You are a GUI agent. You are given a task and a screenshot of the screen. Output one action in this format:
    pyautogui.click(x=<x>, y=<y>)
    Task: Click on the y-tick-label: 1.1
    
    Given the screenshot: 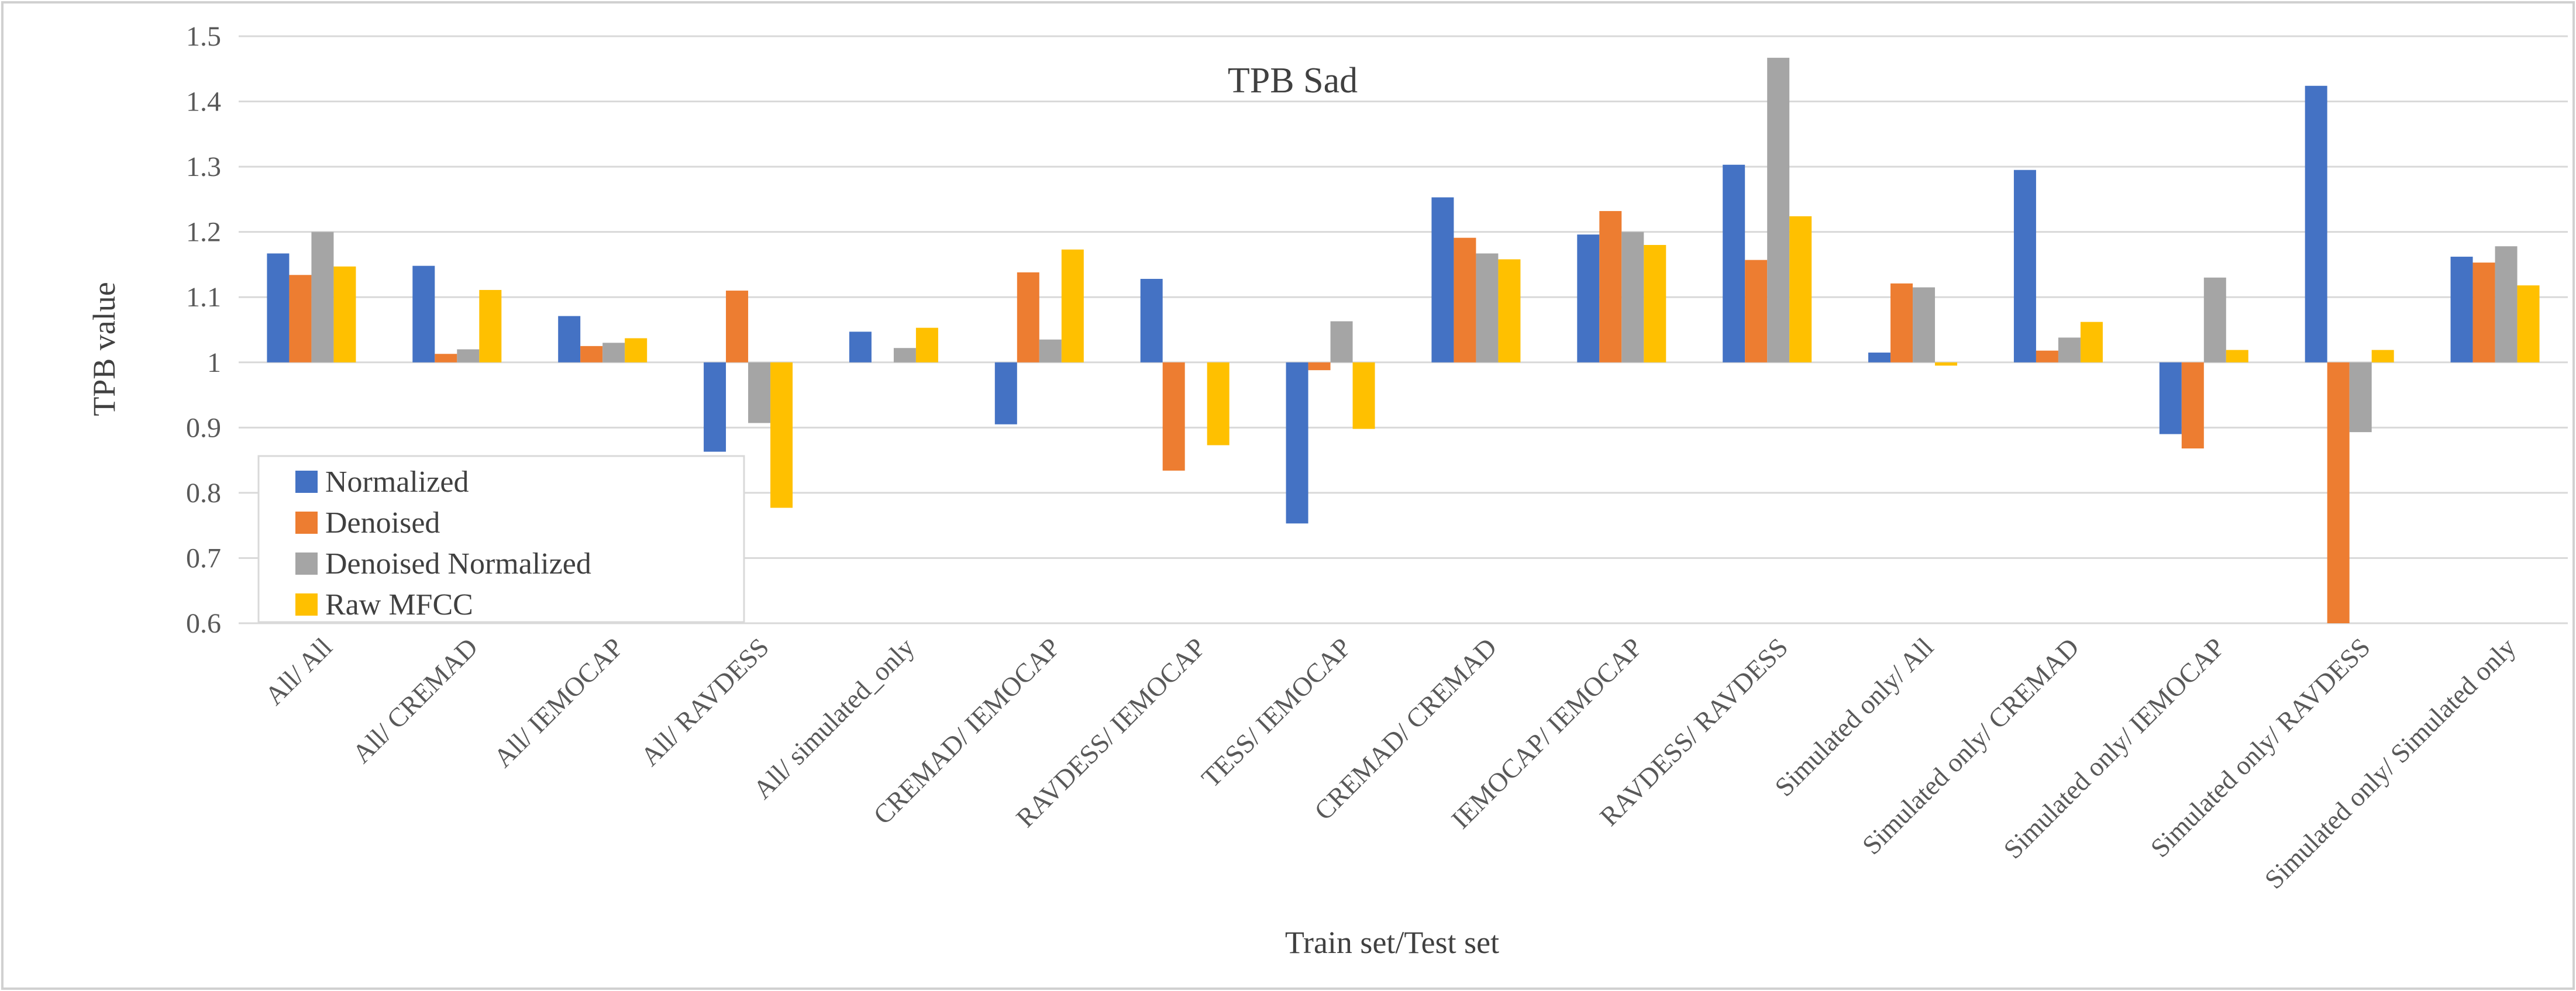 What is the action you would take?
    pyautogui.click(x=203, y=297)
    